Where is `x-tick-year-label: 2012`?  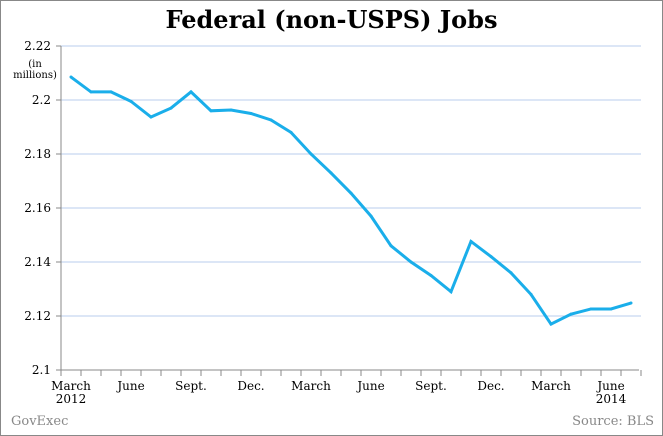 x-tick-year-label: 2012 is located at coordinates (71, 399).